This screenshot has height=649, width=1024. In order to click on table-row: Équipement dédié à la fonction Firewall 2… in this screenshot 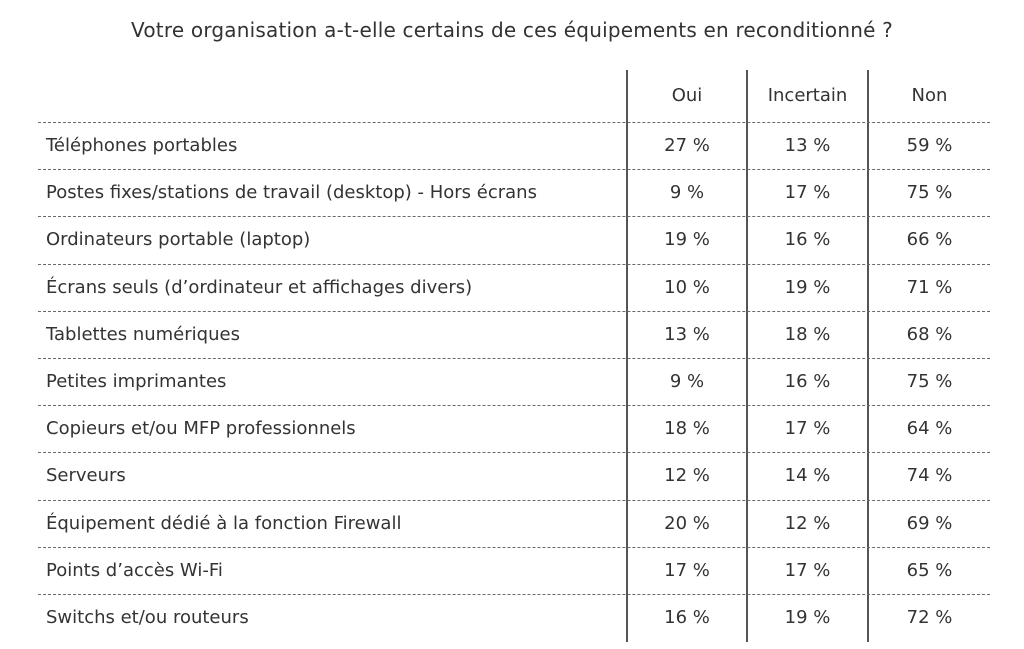, I will do `click(514, 523)`.